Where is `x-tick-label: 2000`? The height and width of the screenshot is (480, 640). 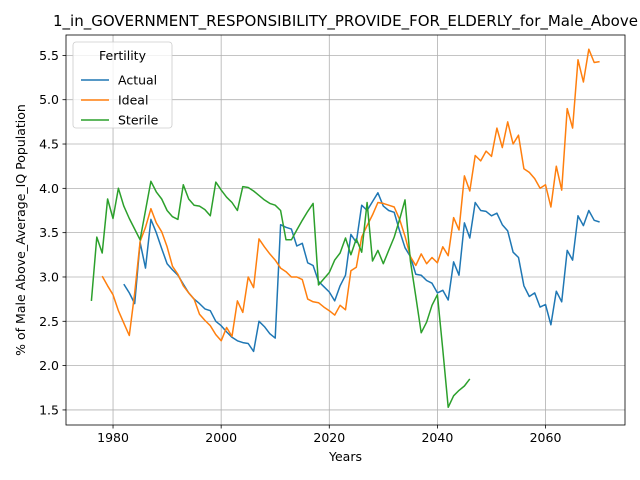 x-tick-label: 2000 is located at coordinates (221, 437).